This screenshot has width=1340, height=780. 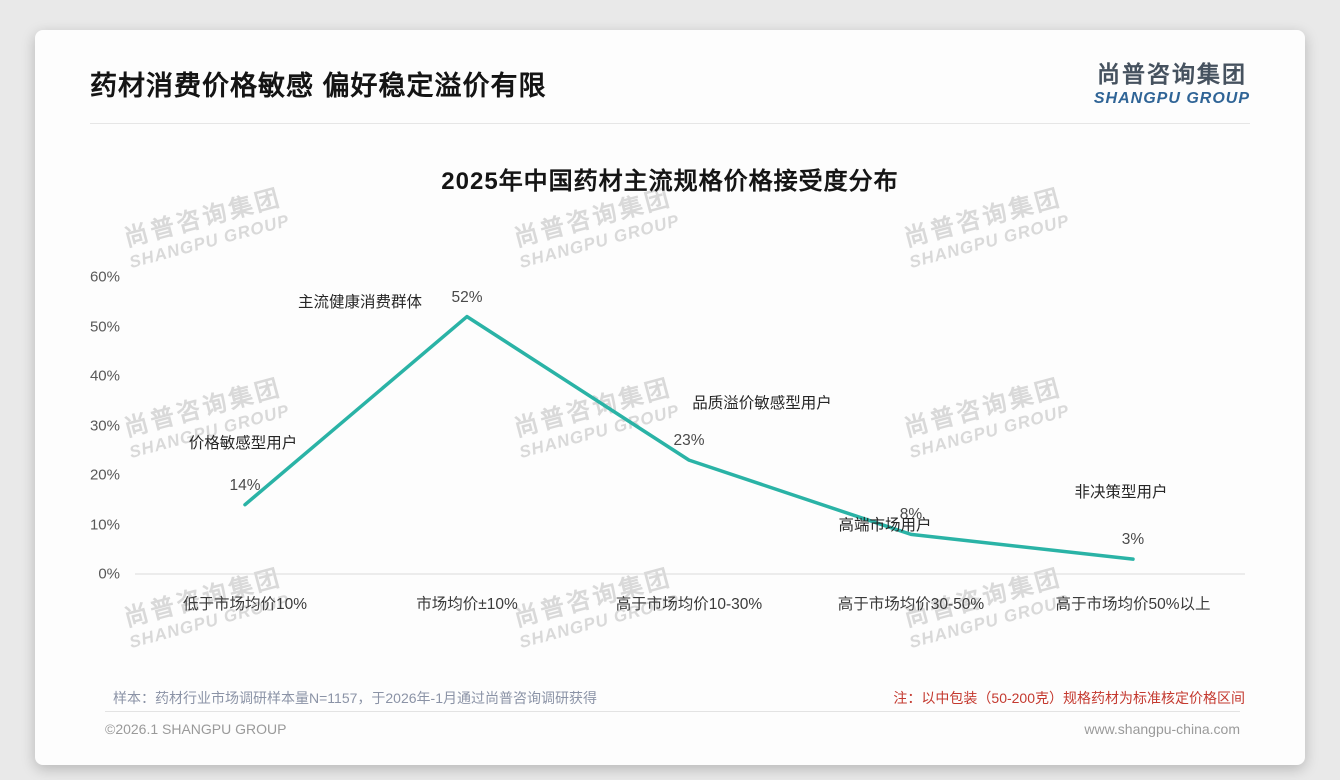 What do you see at coordinates (670, 77) in the screenshot?
I see `header: 药材消费价格敏感 偏好稳定溢价有限 尚普咨询集团 SHANGPU GROUP` at bounding box center [670, 77].